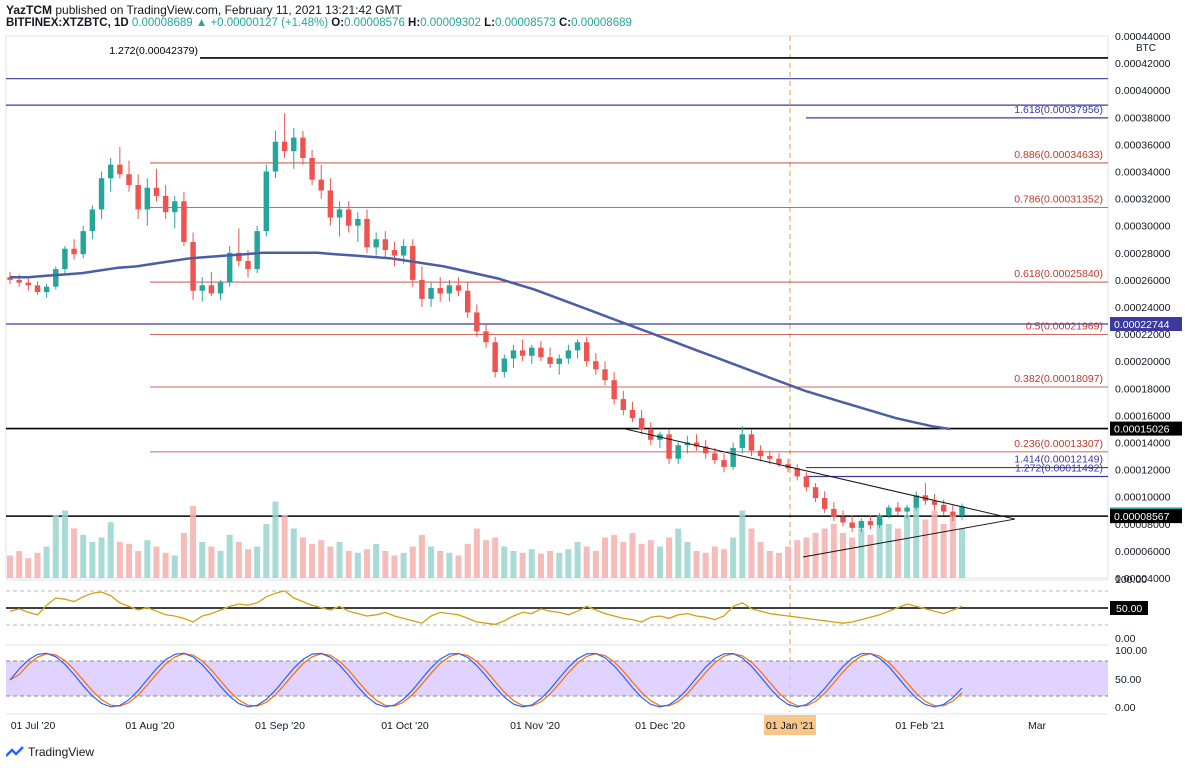  What do you see at coordinates (1146, 516) in the screenshot?
I see `price-tag` at bounding box center [1146, 516].